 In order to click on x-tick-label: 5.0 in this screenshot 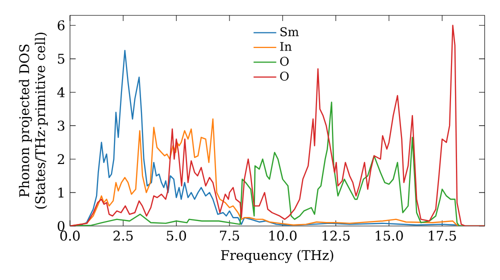, I will do `click(176, 235)`.